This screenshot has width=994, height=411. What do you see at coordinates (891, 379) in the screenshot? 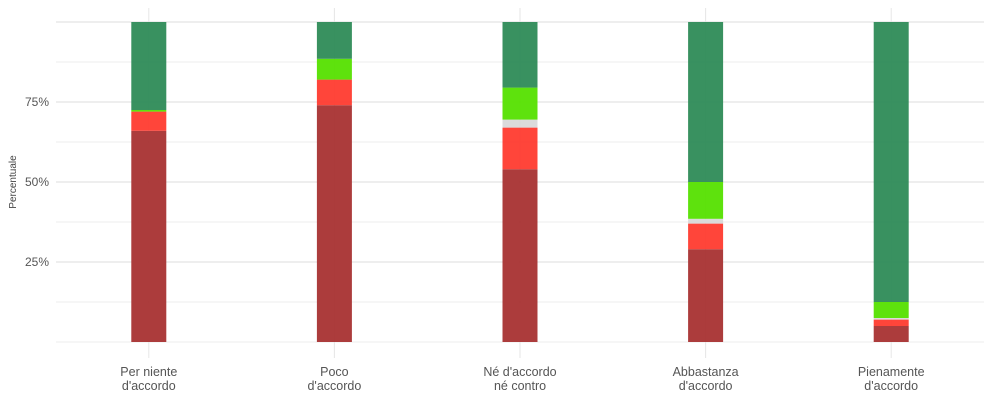
I see `x-tick-label: Pienamente d'accordo` at bounding box center [891, 379].